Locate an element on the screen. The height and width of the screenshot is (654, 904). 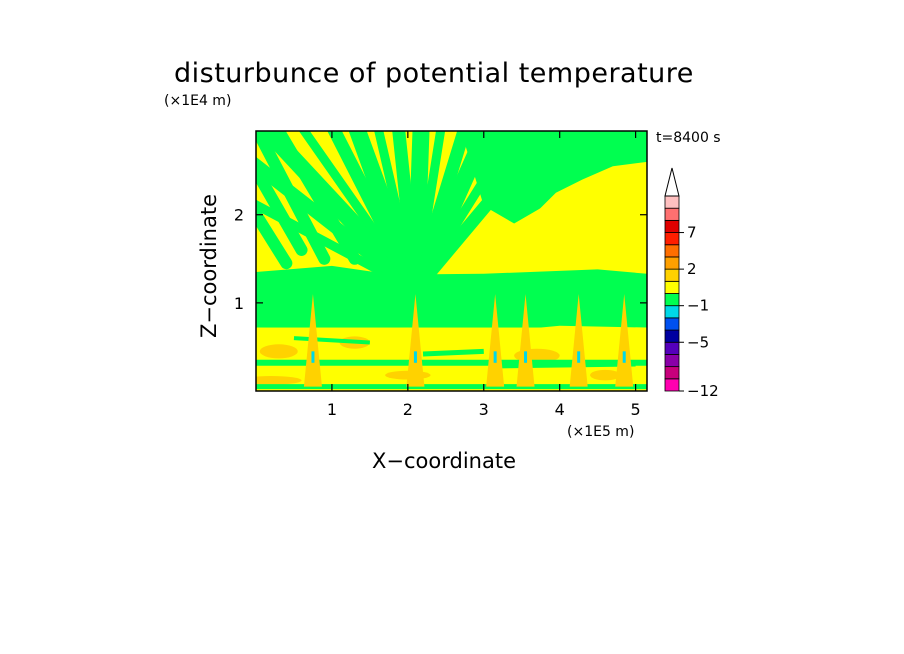
y-axis-title: Z−coordinate is located at coordinates (209, 266).